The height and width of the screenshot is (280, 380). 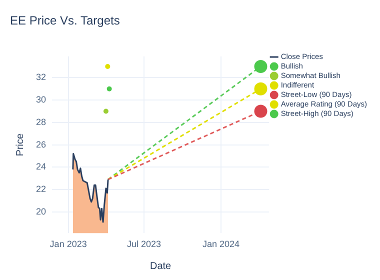 What do you see at coordinates (41, 77) in the screenshot?
I see `y-tick-label: 32` at bounding box center [41, 77].